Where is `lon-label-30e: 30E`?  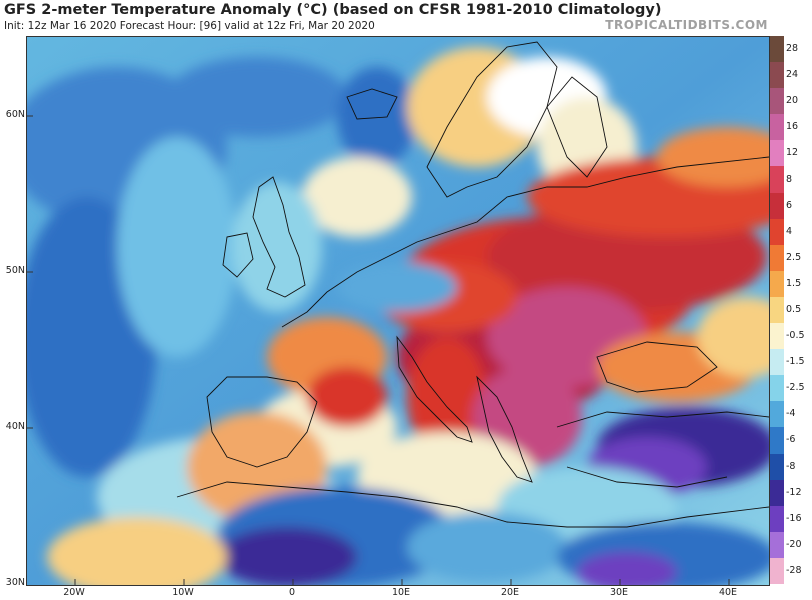
lon-label-30e: 30E is located at coordinates (619, 592).